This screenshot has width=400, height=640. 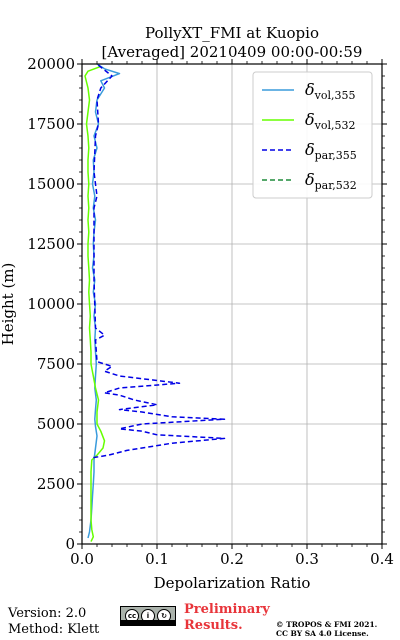 What do you see at coordinates (56, 364) in the screenshot?
I see `y-tick-label: 7500` at bounding box center [56, 364].